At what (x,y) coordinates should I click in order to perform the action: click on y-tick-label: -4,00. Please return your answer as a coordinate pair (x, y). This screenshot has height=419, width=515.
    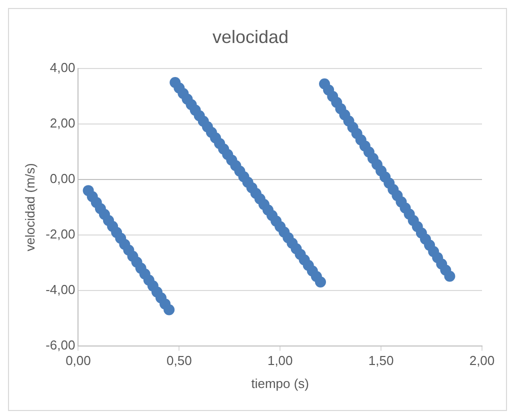
    Looking at the image, I should click on (61, 289).